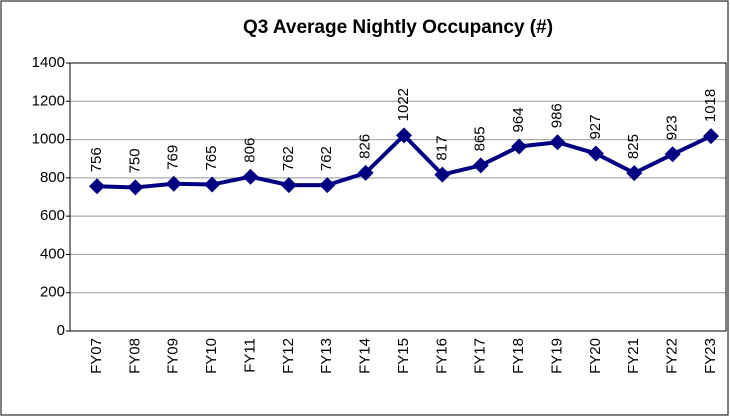 The image size is (730, 417). I want to click on x-tick-label: FY12, so click(288, 356).